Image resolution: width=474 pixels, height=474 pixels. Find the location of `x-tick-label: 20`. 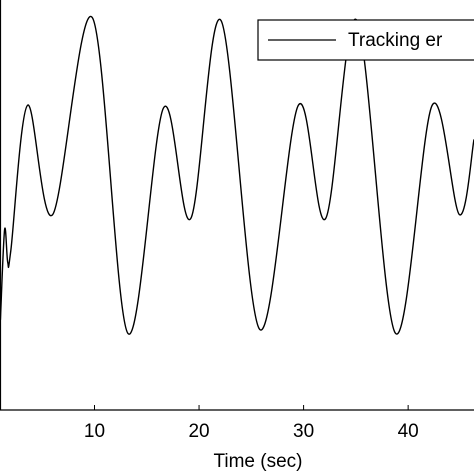

x-tick-label: 20 is located at coordinates (198, 431).